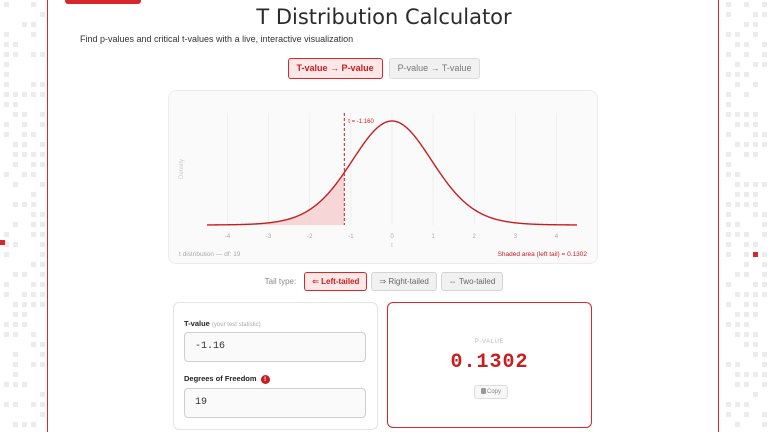  What do you see at coordinates (404, 281) in the screenshot?
I see `tail-right-button: ⇒ Right-tailed` at bounding box center [404, 281].